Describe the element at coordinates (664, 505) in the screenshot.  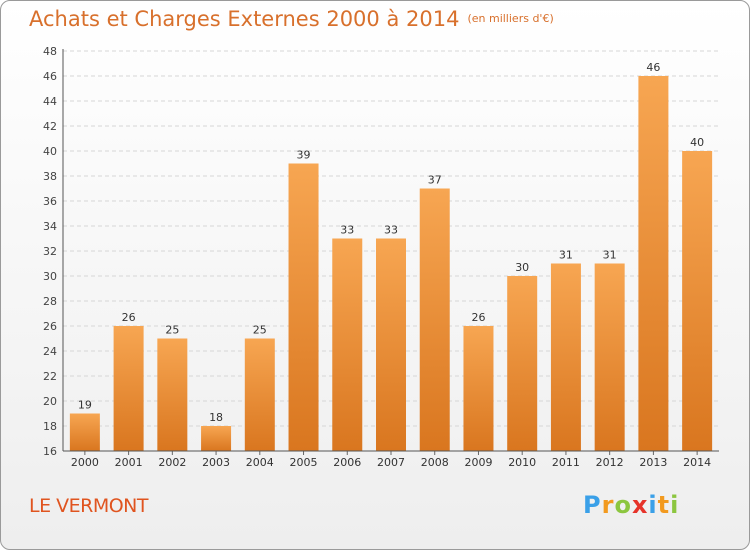
I see `logo-letter: t` at that location.